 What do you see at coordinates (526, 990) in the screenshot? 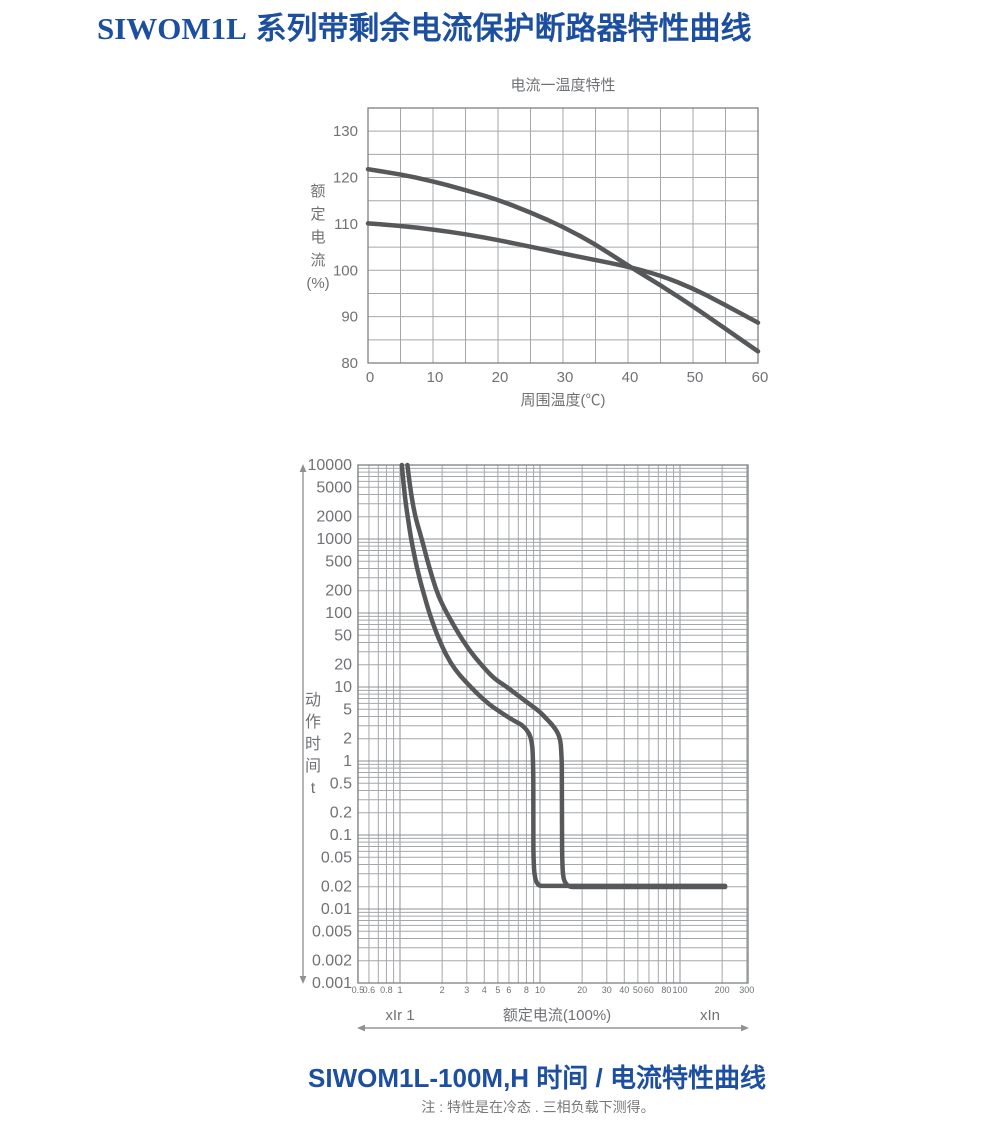
I see `x-tick-label: 8` at bounding box center [526, 990].